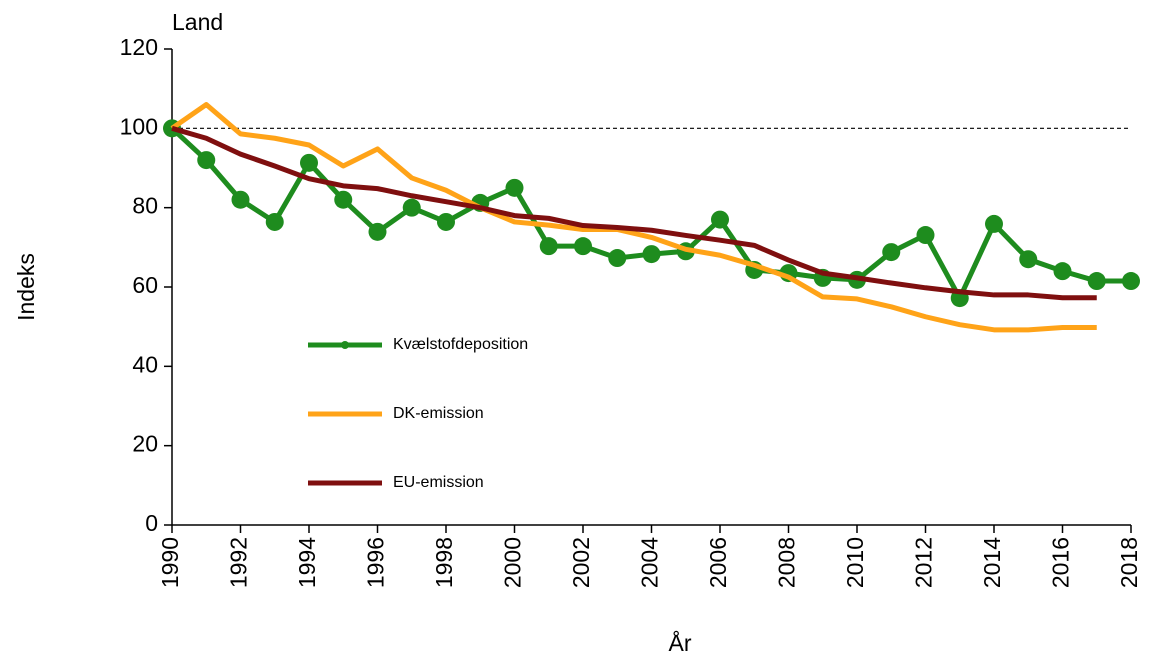 The image size is (1155, 659). Describe the element at coordinates (855, 562) in the screenshot. I see `x-tick-label: 2010` at that location.